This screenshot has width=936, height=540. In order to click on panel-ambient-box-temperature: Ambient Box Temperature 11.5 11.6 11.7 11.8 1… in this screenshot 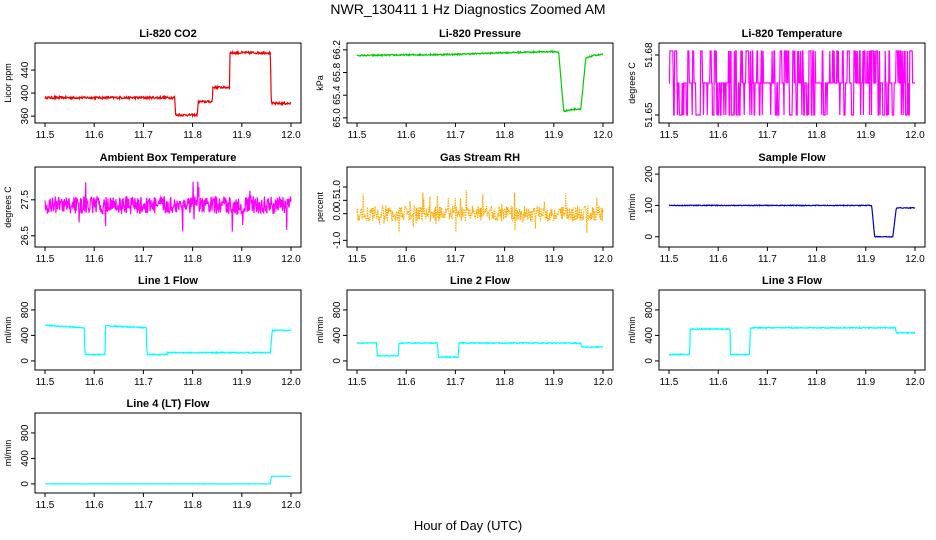, I will do `click(152, 208)`.